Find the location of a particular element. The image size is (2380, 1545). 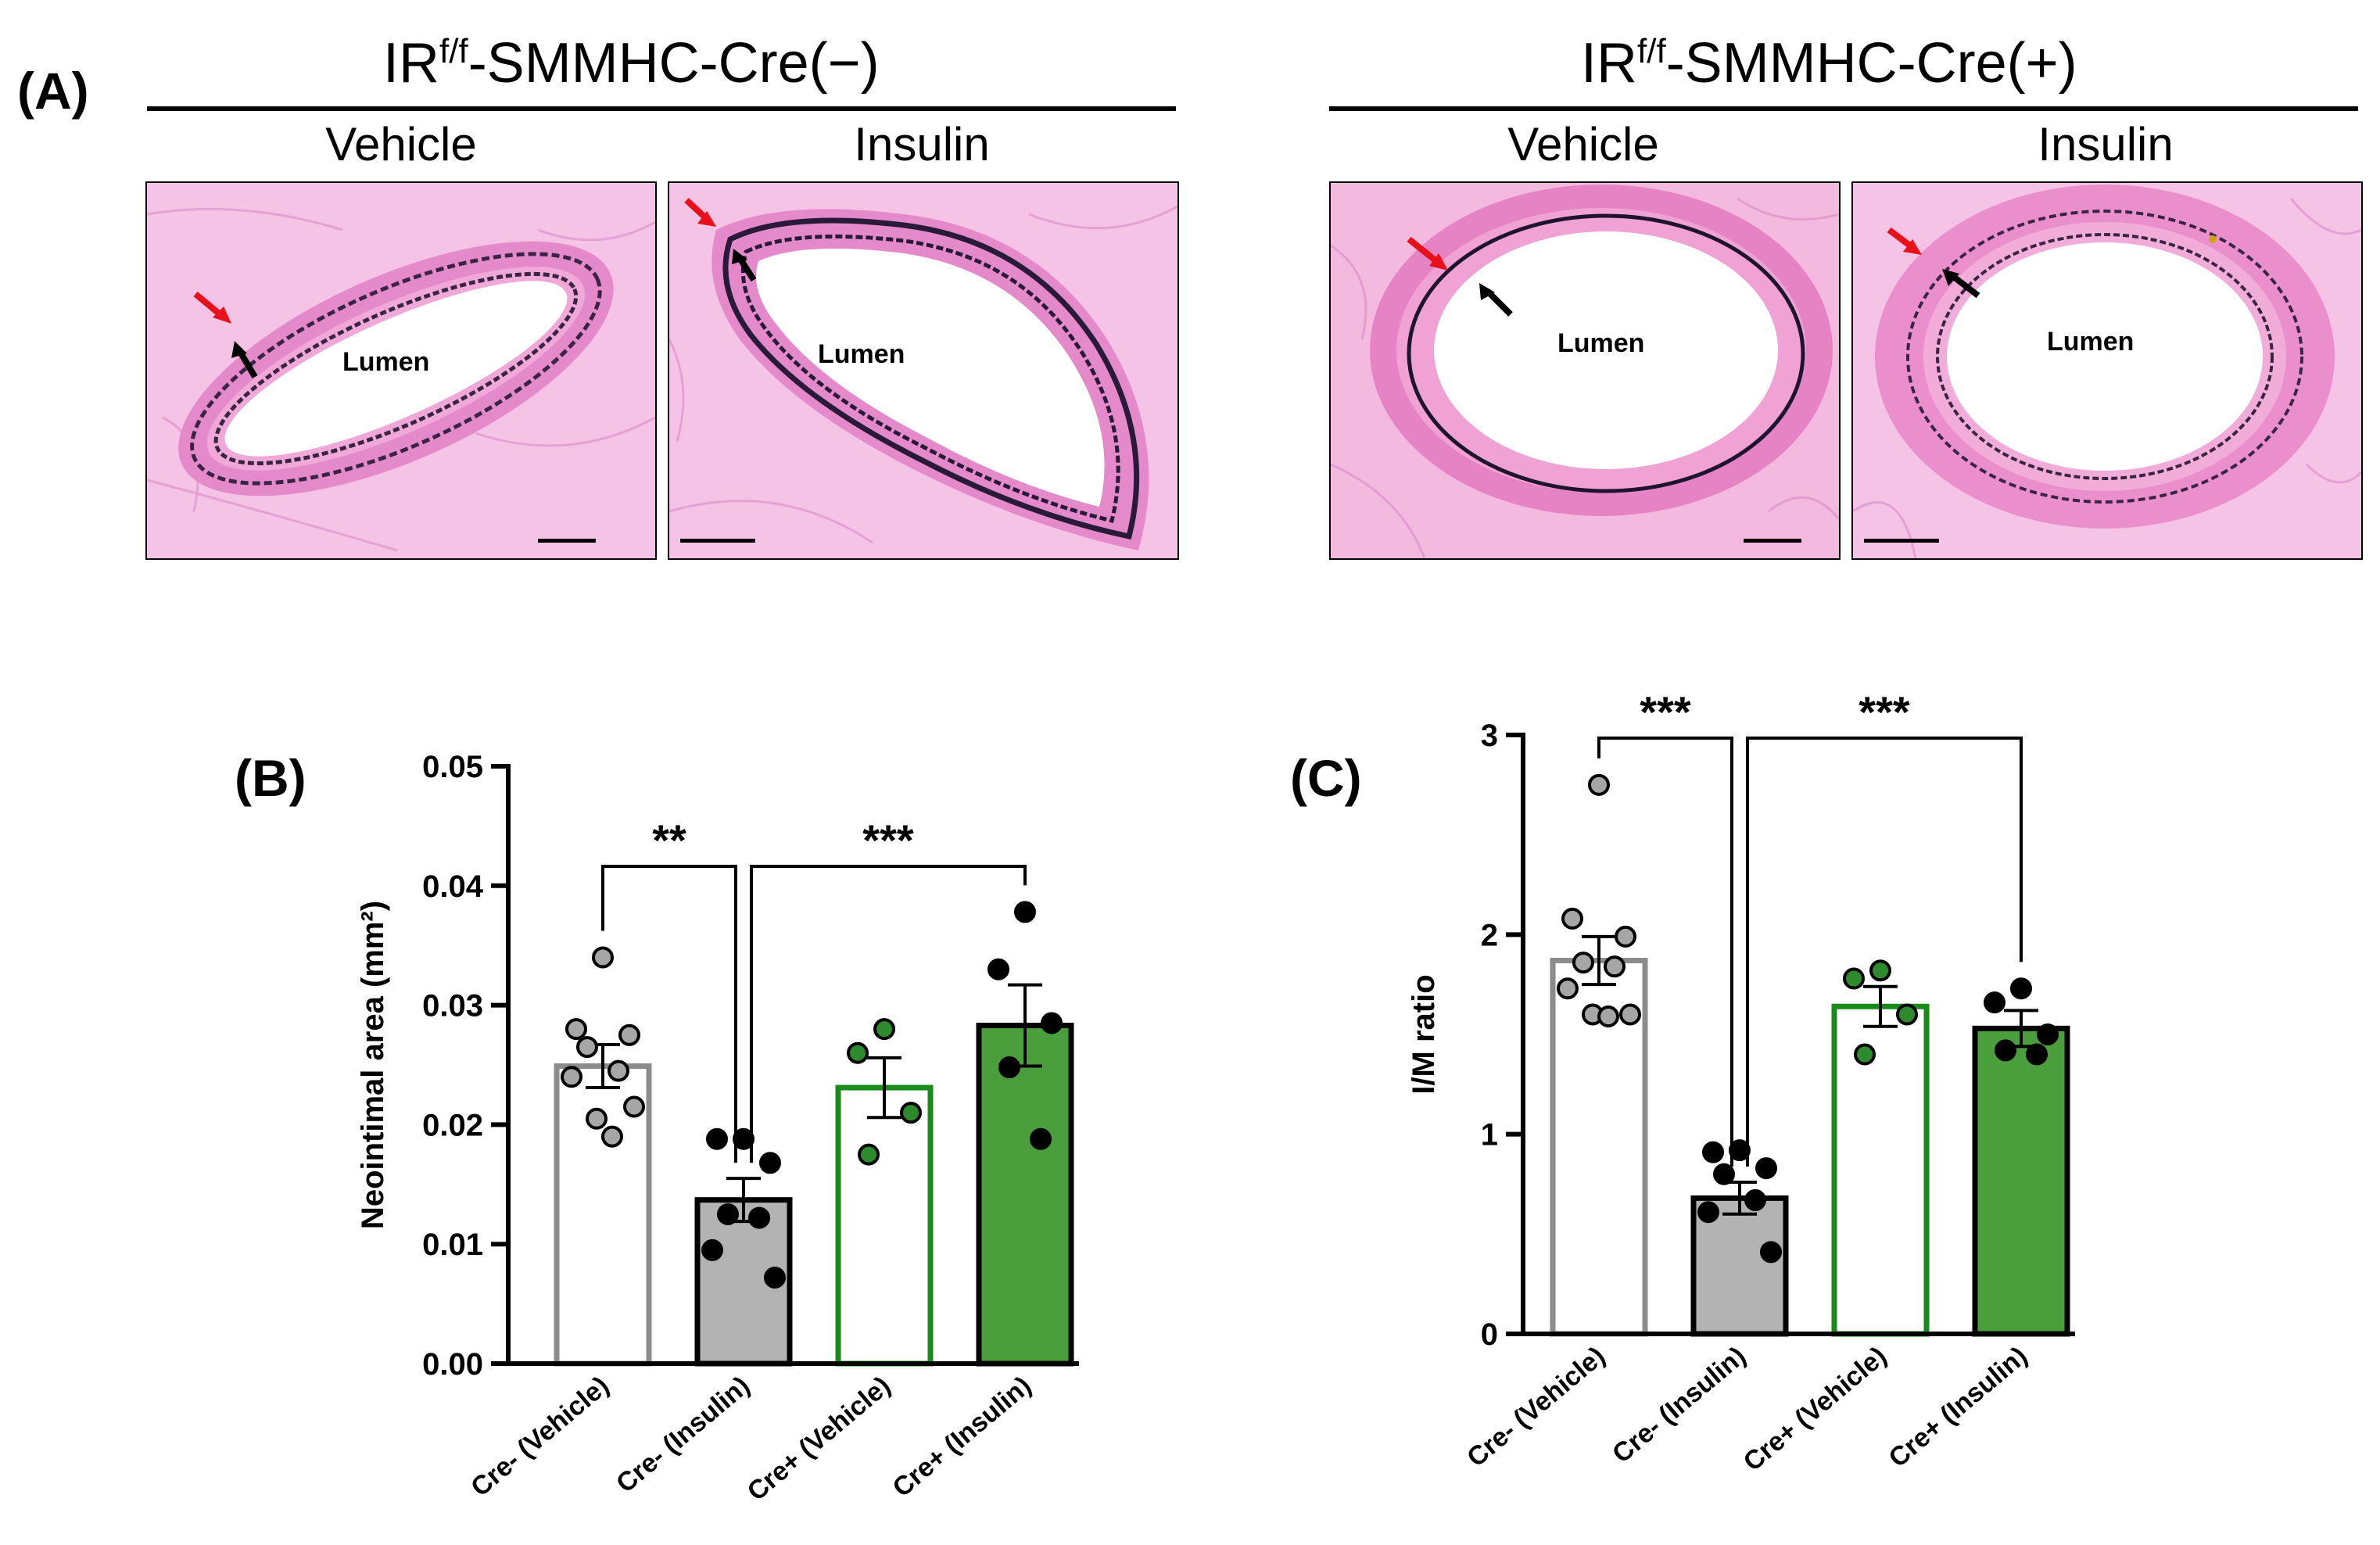

y-tick-label: 2 is located at coordinates (1489, 935).